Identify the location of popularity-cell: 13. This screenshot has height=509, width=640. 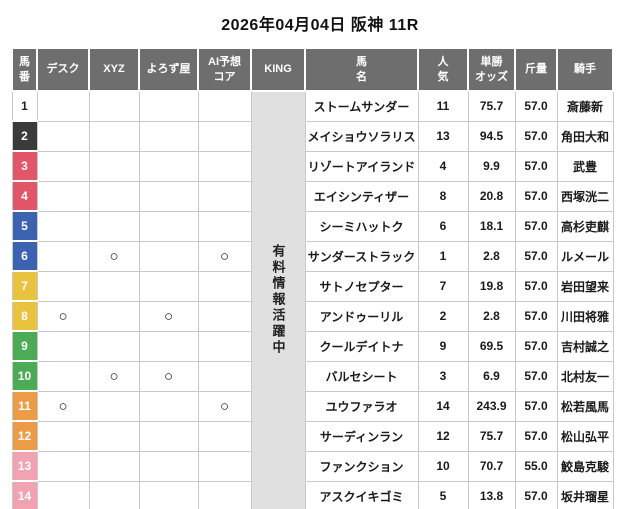
(443, 136).